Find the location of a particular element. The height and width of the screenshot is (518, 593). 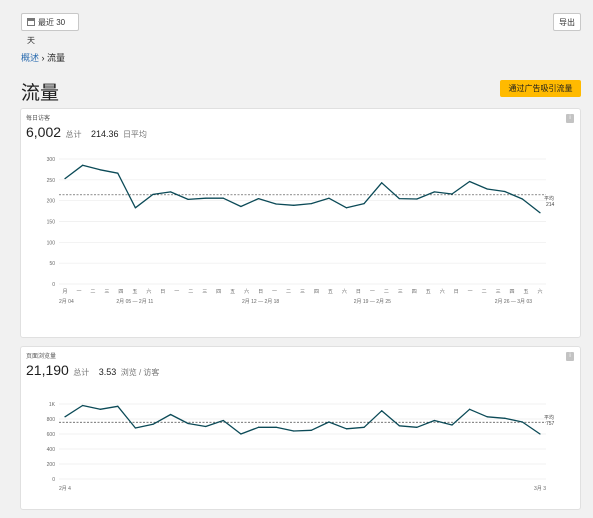

pageviews-avg-line-value: 757 is located at coordinates (550, 424).